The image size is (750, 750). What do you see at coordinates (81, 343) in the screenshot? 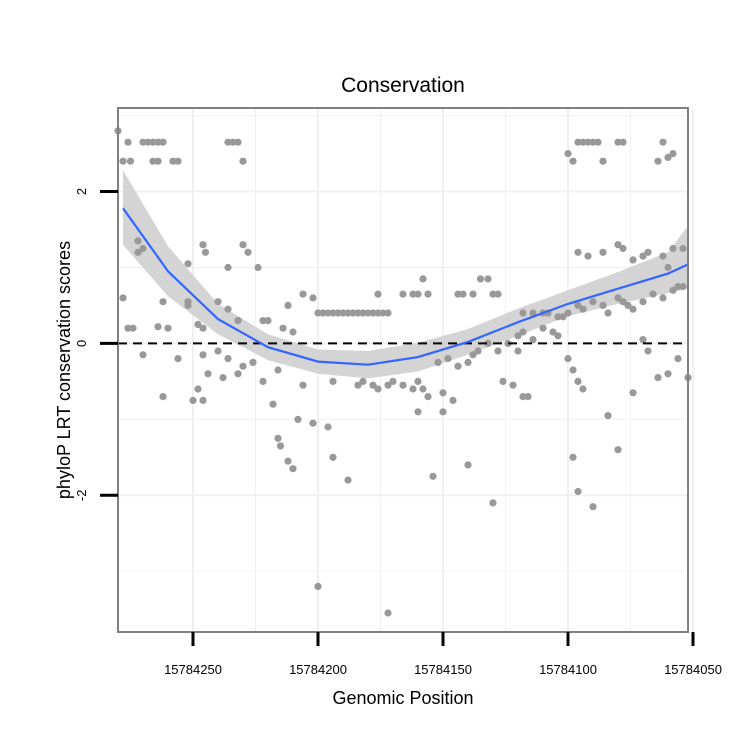
I see `y-tick-label: 0` at bounding box center [81, 343].